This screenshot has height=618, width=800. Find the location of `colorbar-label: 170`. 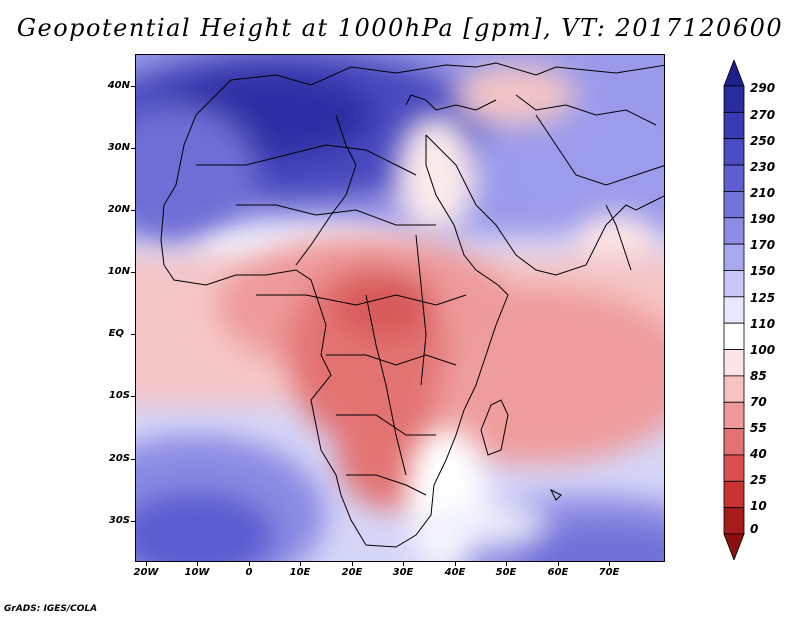

colorbar-label: 170 is located at coordinates (763, 245).